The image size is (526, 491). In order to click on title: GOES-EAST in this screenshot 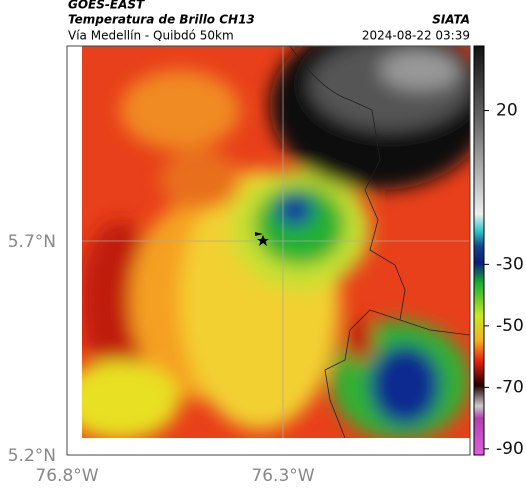, I will do `click(106, 6)`.